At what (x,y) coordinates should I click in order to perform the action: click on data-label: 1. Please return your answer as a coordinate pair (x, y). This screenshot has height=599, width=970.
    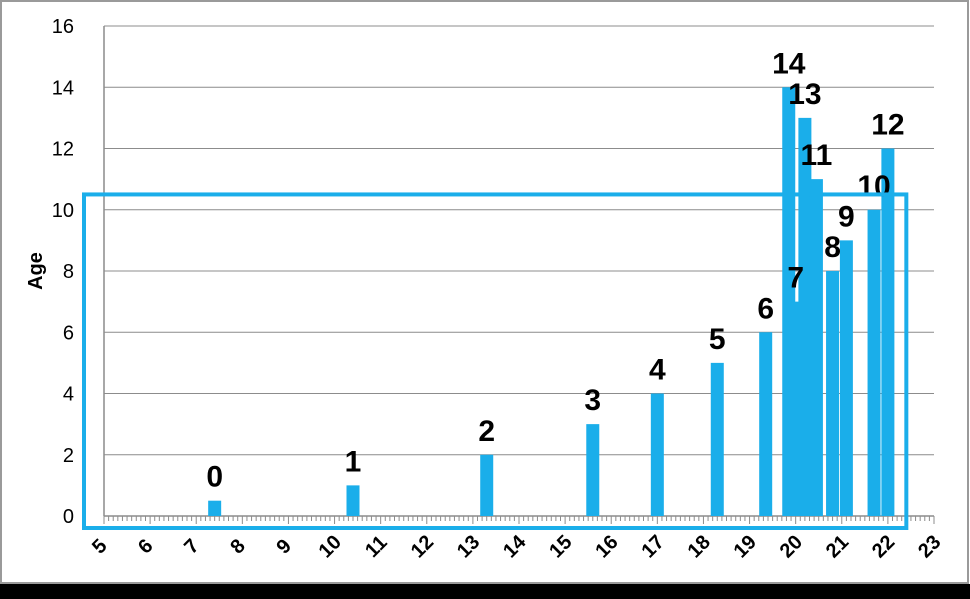
    Looking at the image, I should click on (353, 461).